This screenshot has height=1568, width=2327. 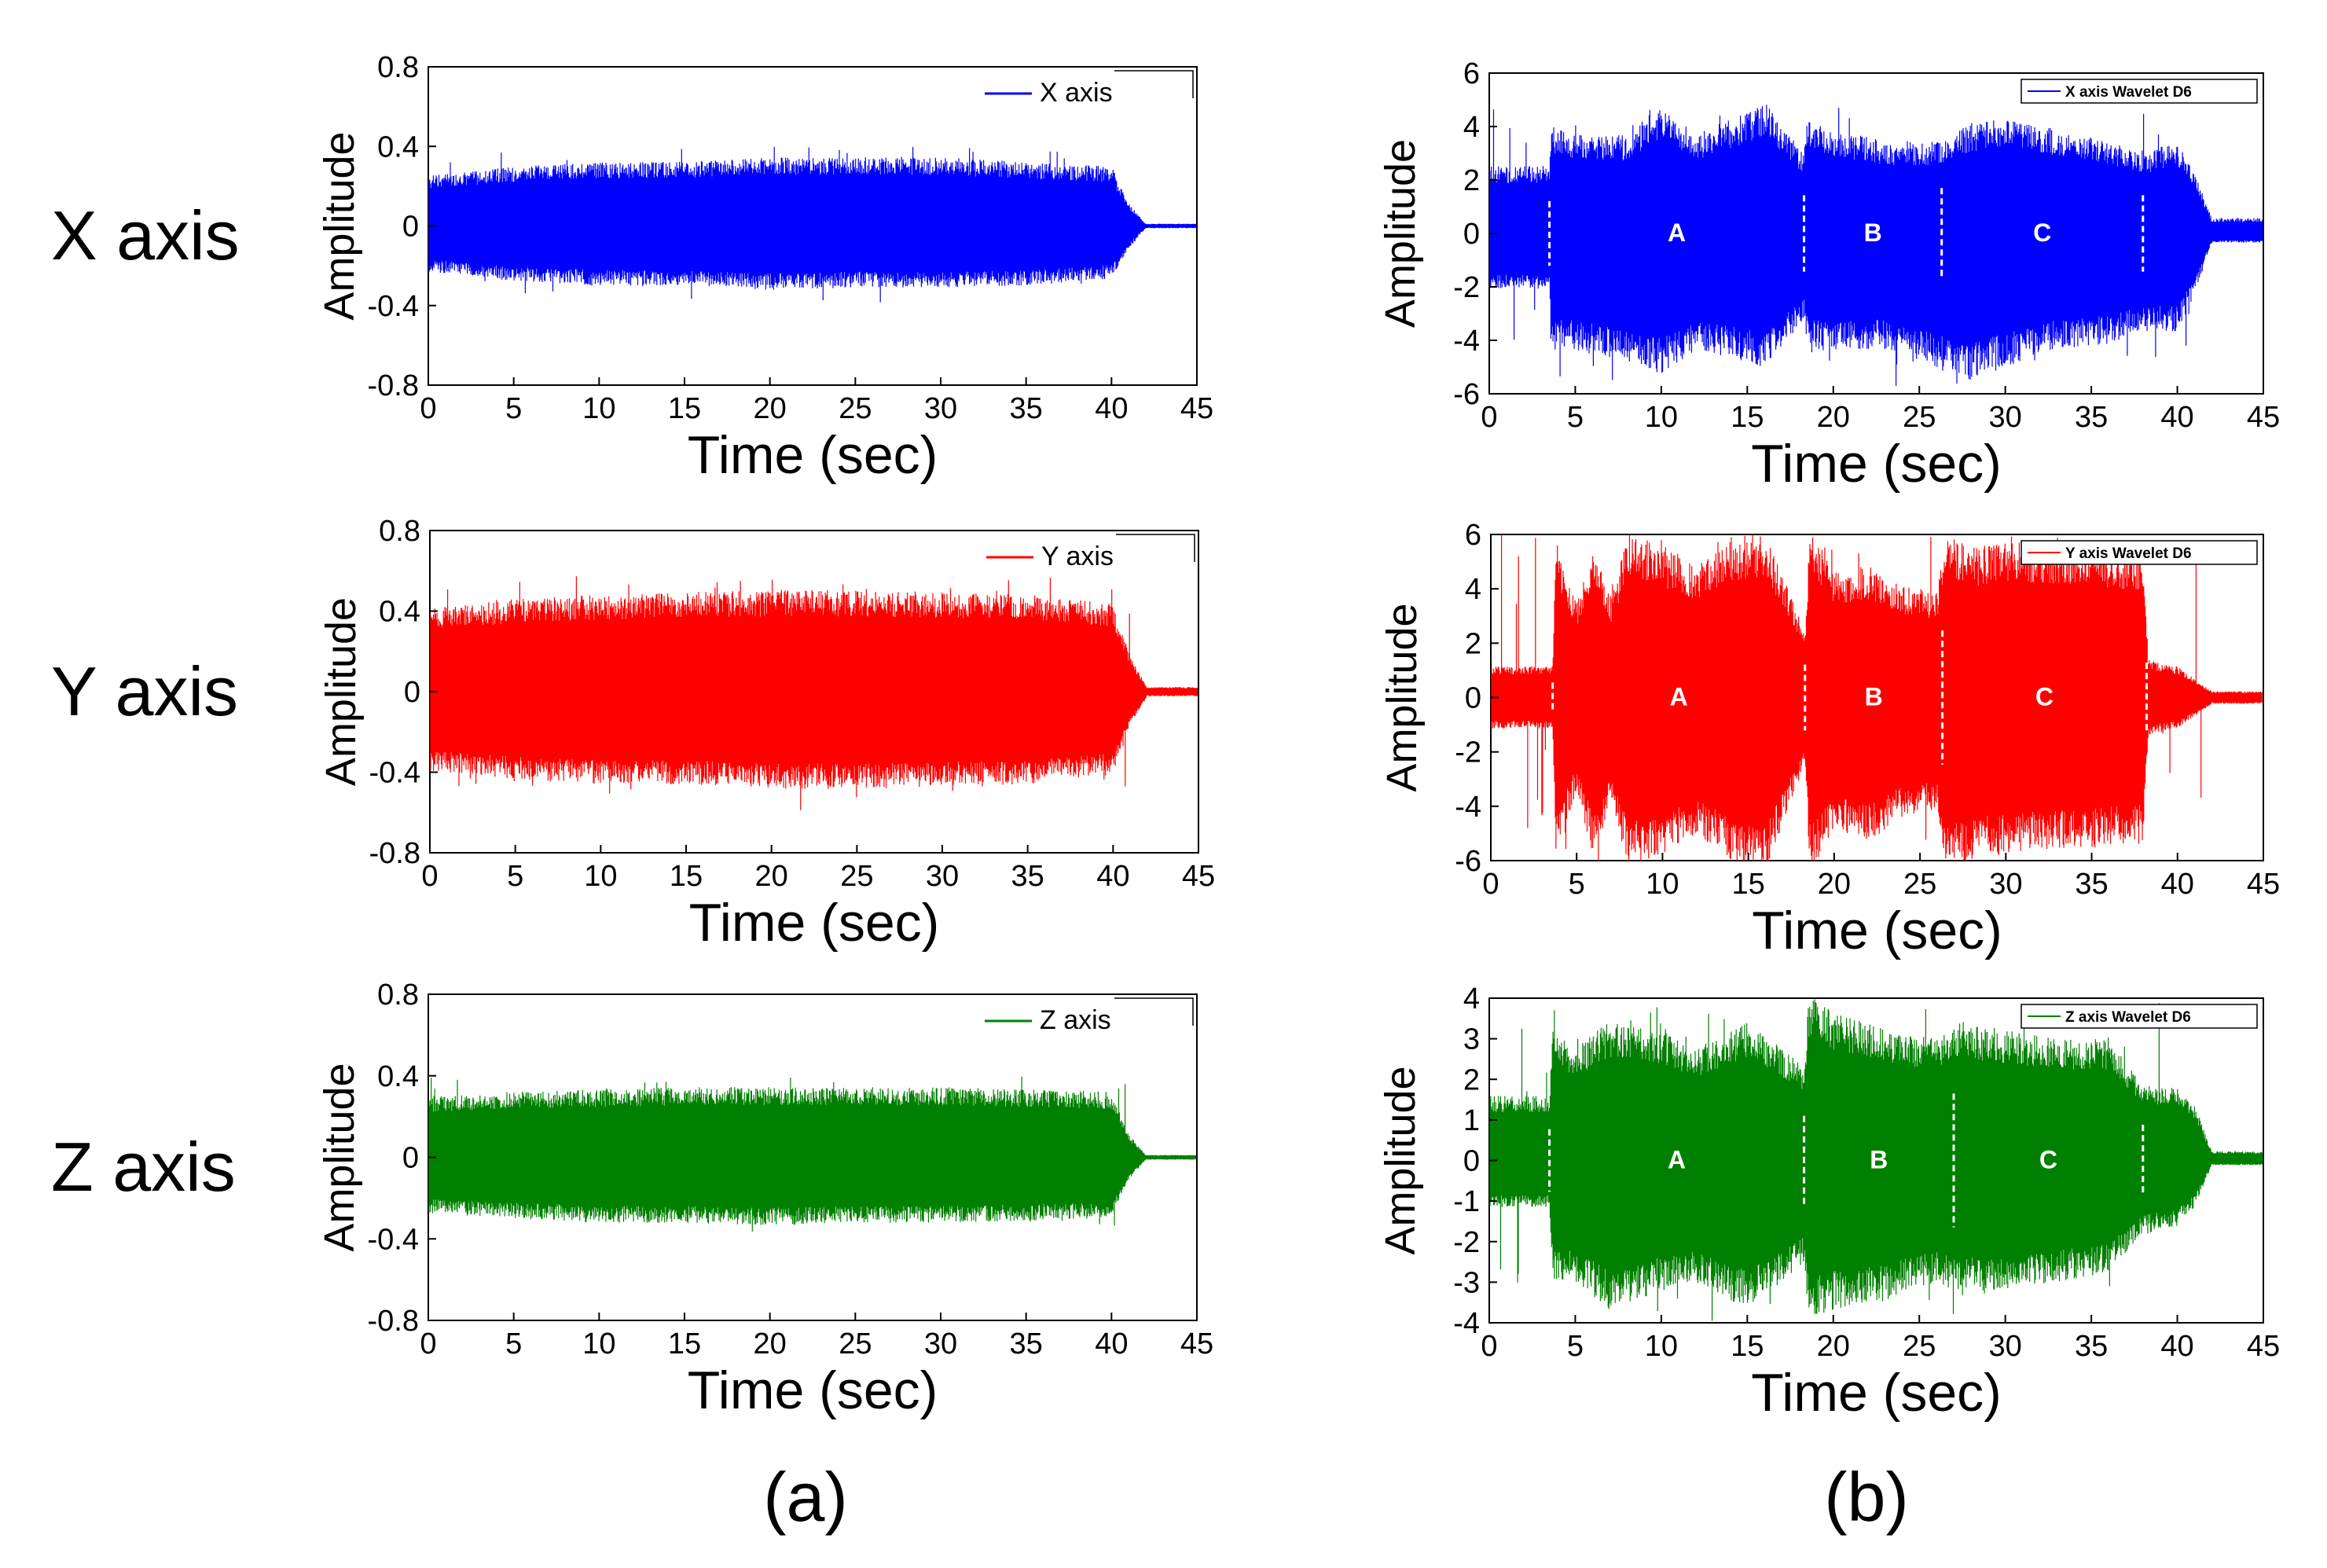 I want to click on panel-label-a: (a), so click(x=805, y=1497).